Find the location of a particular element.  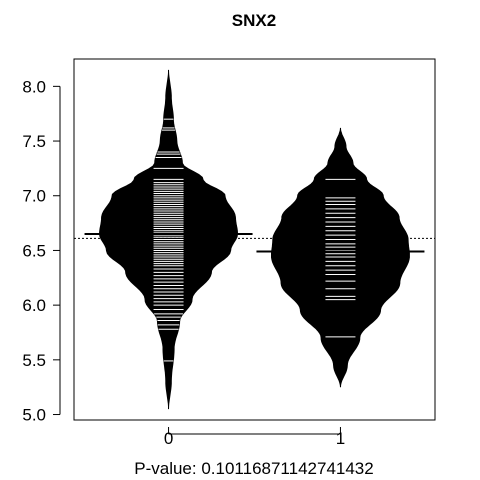

y-tick-label-1: 5.5 is located at coordinates (34, 360).